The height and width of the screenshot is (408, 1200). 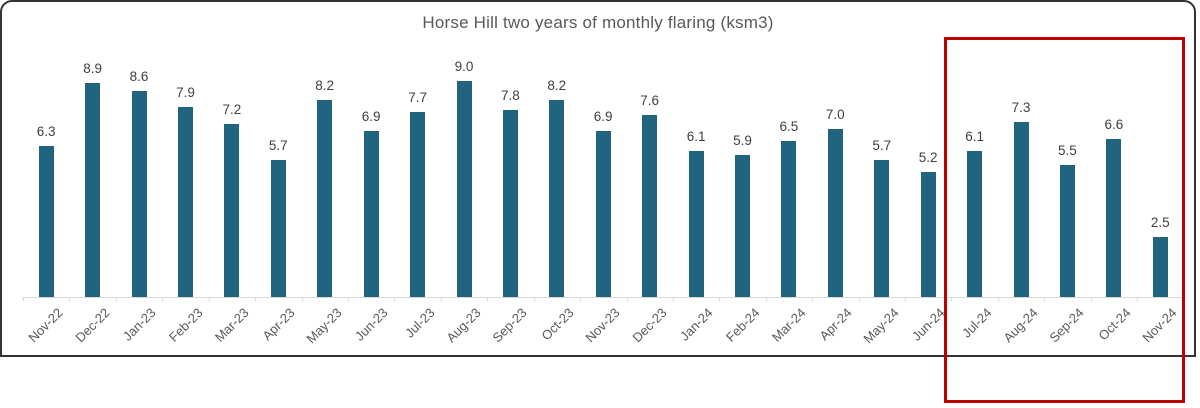 I want to click on category-label: Jul-24, so click(x=976, y=323).